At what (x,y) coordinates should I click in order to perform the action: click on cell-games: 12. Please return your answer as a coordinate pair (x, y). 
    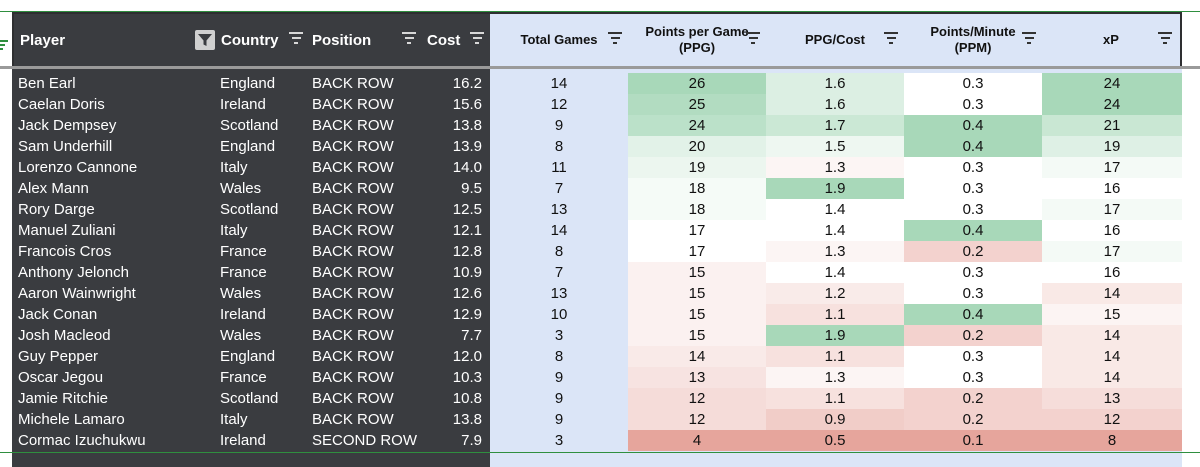
    Looking at the image, I should click on (559, 104).